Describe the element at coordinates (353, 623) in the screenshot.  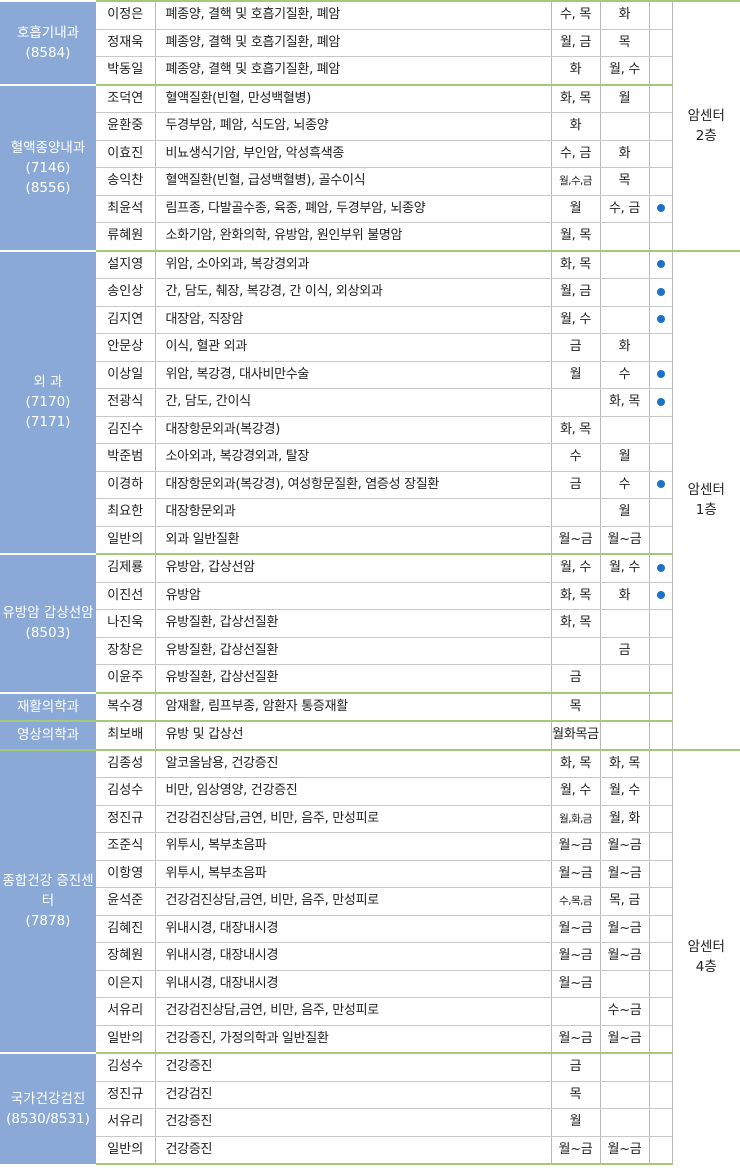
I see `specialty: 유방질환, 갑상선질환` at that location.